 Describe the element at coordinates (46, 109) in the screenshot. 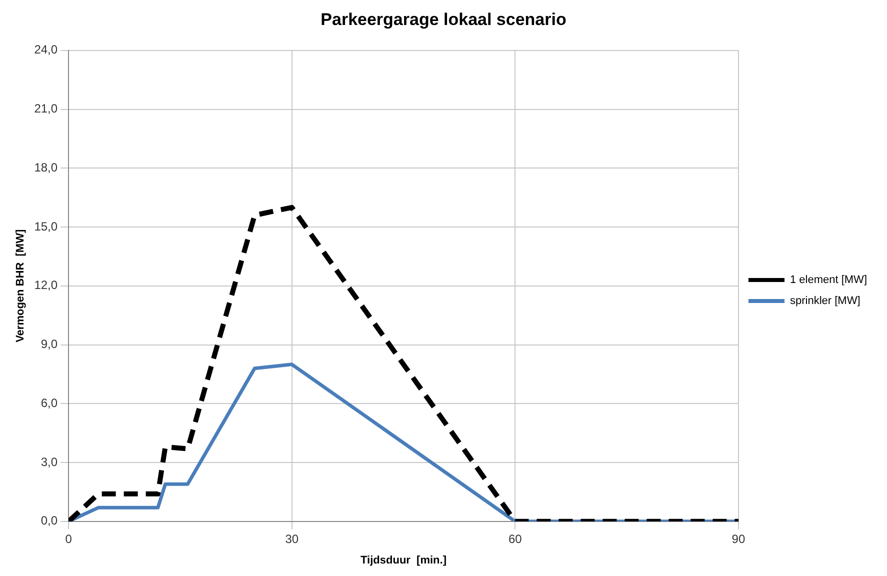

I see `y-tick-label: 21,0` at that location.